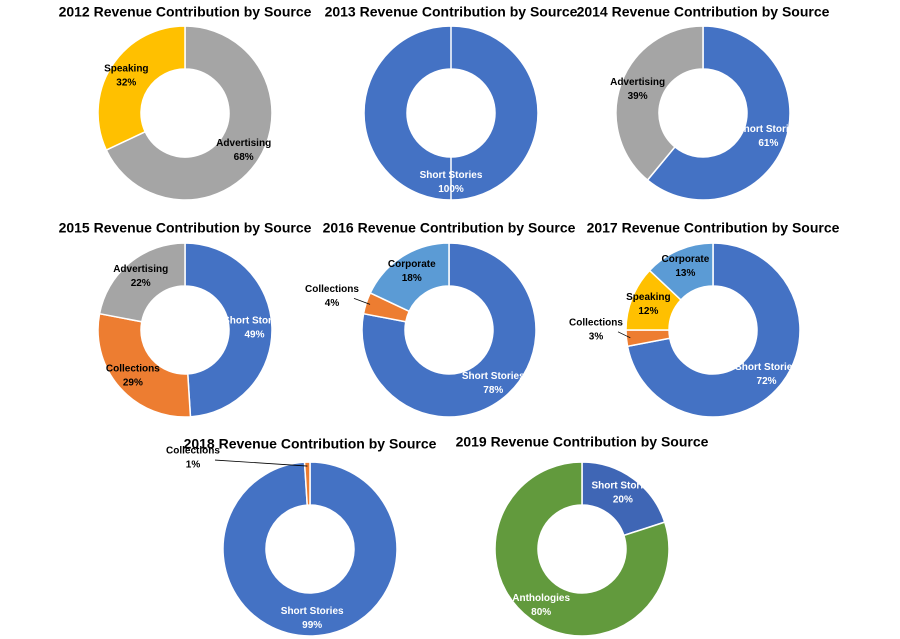 Image resolution: width=900 pixels, height=639 pixels. I want to click on chart-title: 2016 Revenue Contribution by Source, so click(449, 228).